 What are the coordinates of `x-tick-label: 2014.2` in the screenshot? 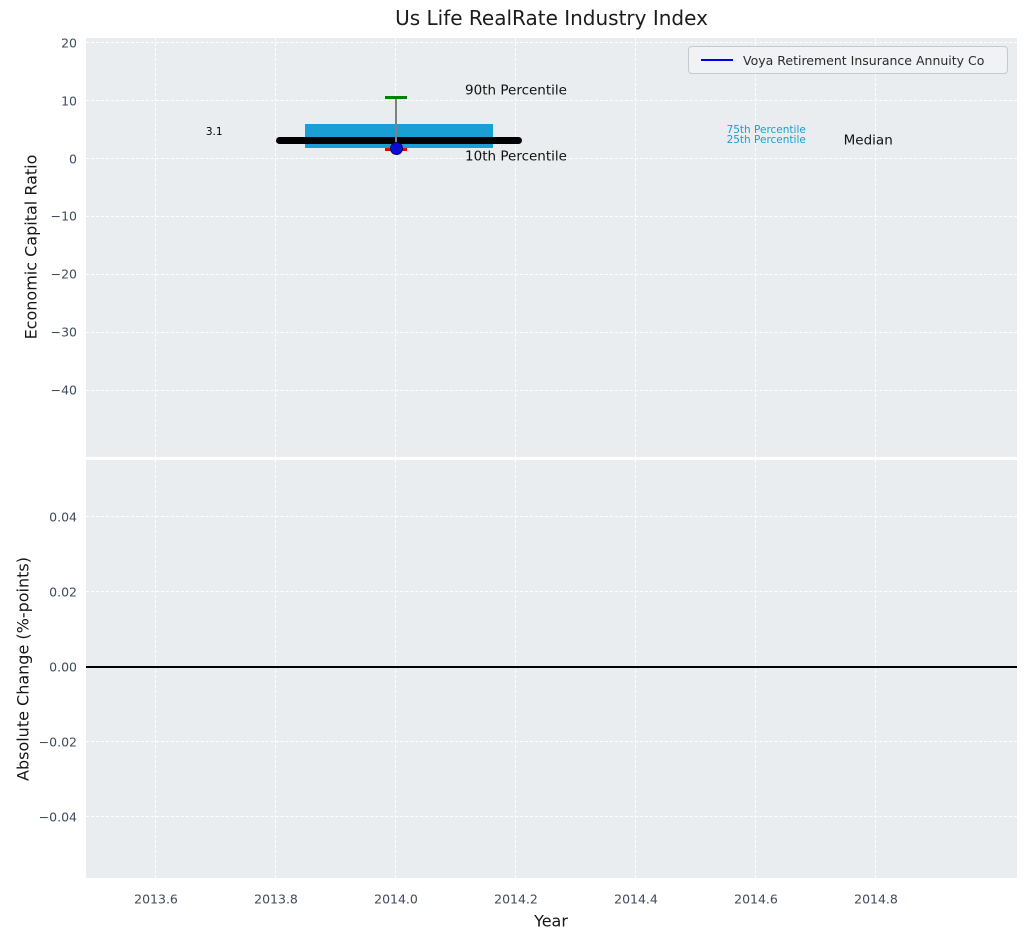 It's located at (516, 899).